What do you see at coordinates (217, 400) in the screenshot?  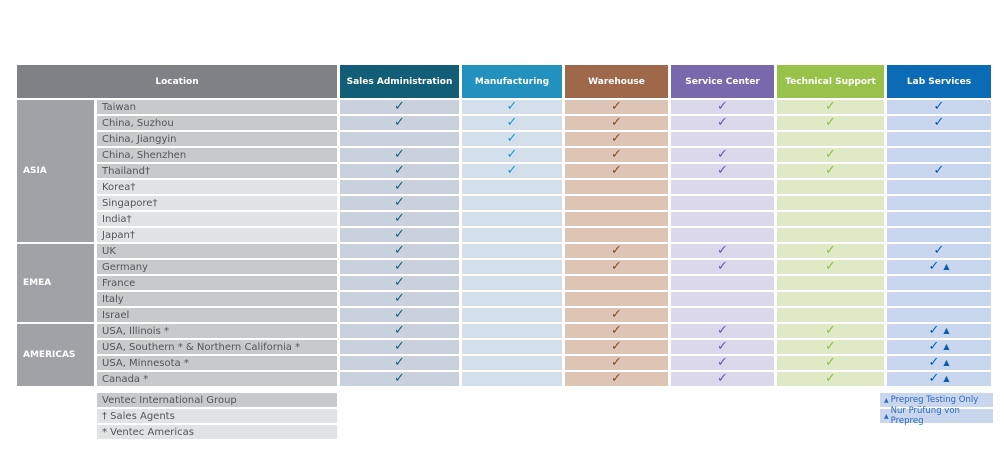 I see `legend-group: Ventec International Group` at bounding box center [217, 400].